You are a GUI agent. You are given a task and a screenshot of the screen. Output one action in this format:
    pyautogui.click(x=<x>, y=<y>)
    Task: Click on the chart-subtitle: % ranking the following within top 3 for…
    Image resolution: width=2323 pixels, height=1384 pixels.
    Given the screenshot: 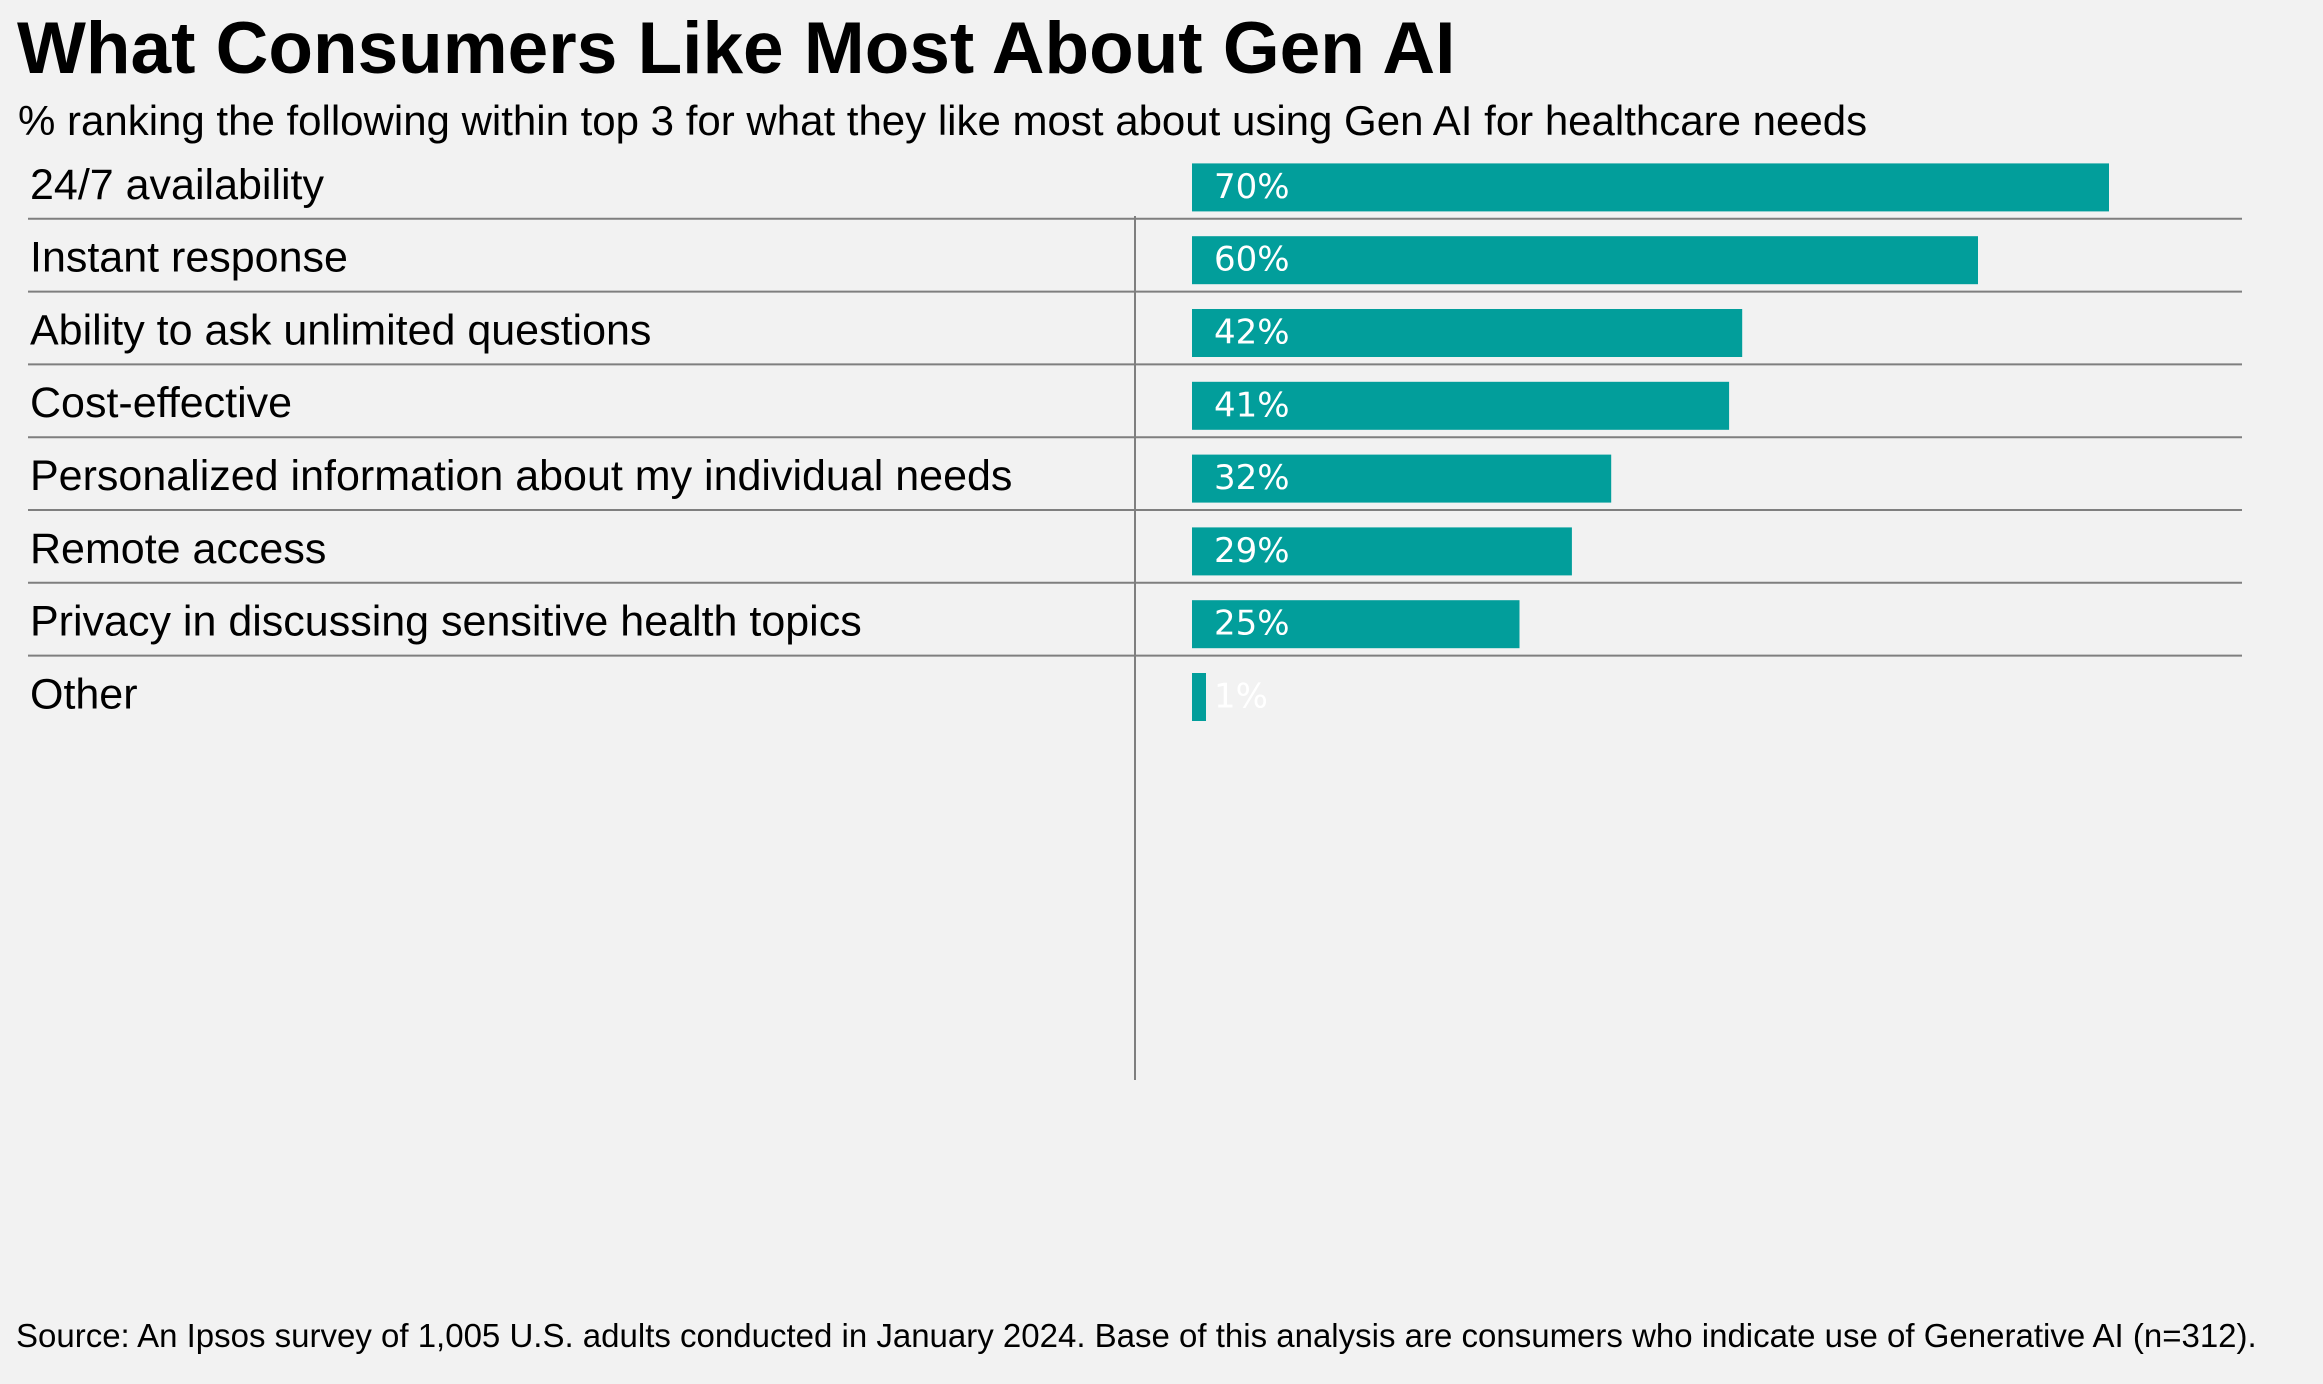 What is the action you would take?
    pyautogui.click(x=943, y=120)
    